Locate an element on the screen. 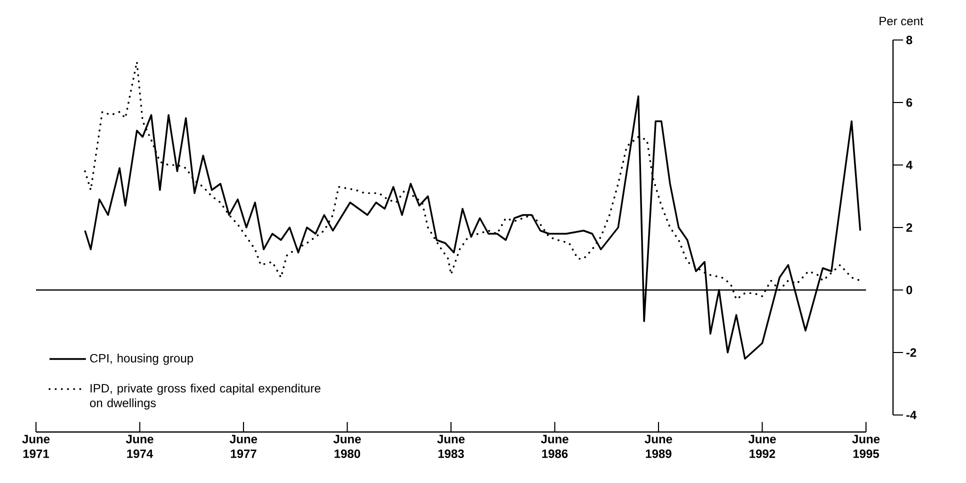  legend-label: CPI, housing group is located at coordinates (142, 359).